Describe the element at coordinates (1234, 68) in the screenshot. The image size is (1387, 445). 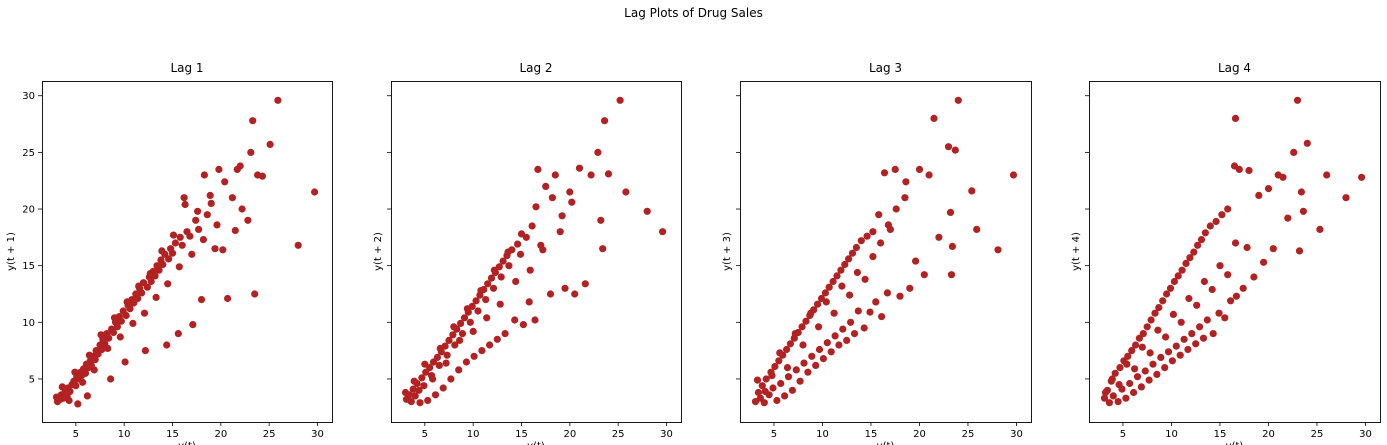
I see `subplot-title: Lag 4` at that location.